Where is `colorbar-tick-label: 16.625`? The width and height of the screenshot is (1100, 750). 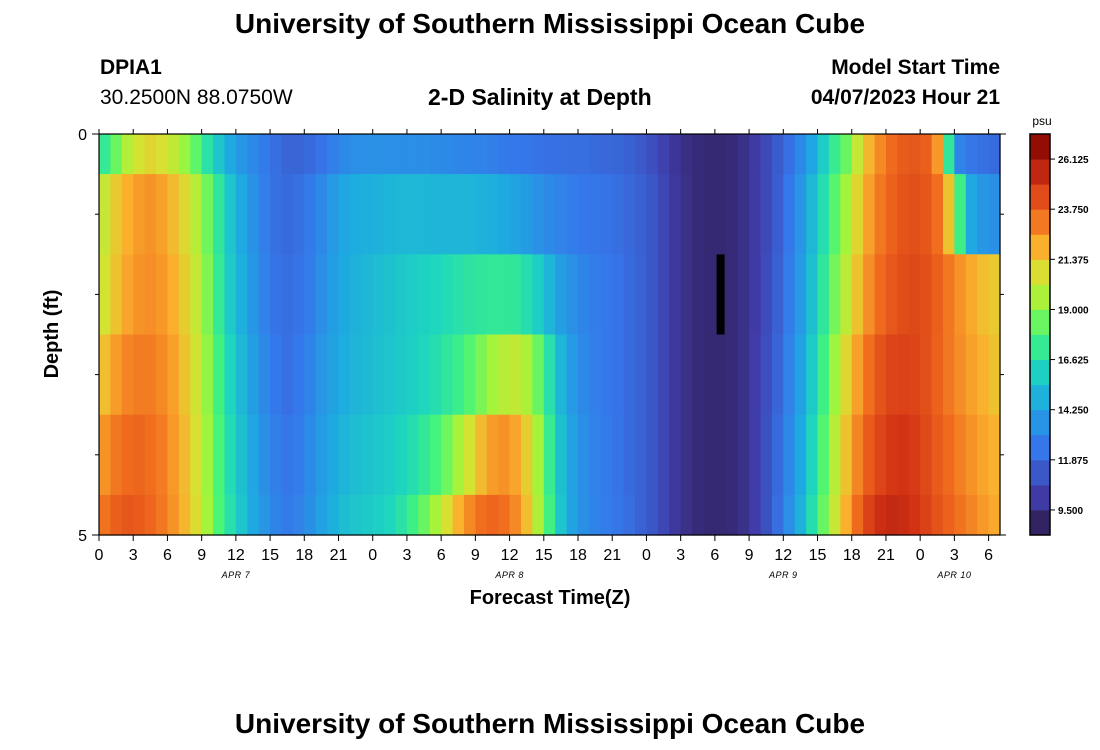
colorbar-tick-label: 16.625 is located at coordinates (1073, 361).